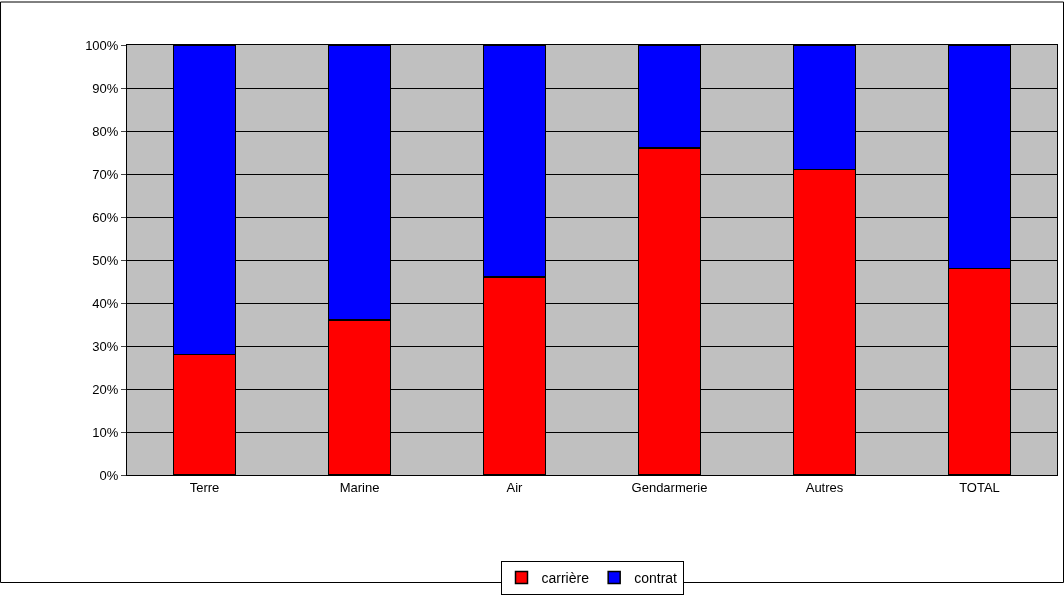 This screenshot has height=602, width=1064. I want to click on y-tick-label: 80%, so click(105, 131).